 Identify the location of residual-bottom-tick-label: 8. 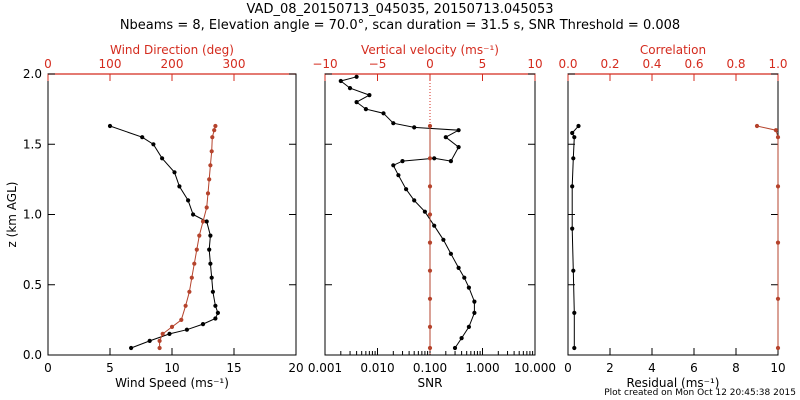
(736, 368).